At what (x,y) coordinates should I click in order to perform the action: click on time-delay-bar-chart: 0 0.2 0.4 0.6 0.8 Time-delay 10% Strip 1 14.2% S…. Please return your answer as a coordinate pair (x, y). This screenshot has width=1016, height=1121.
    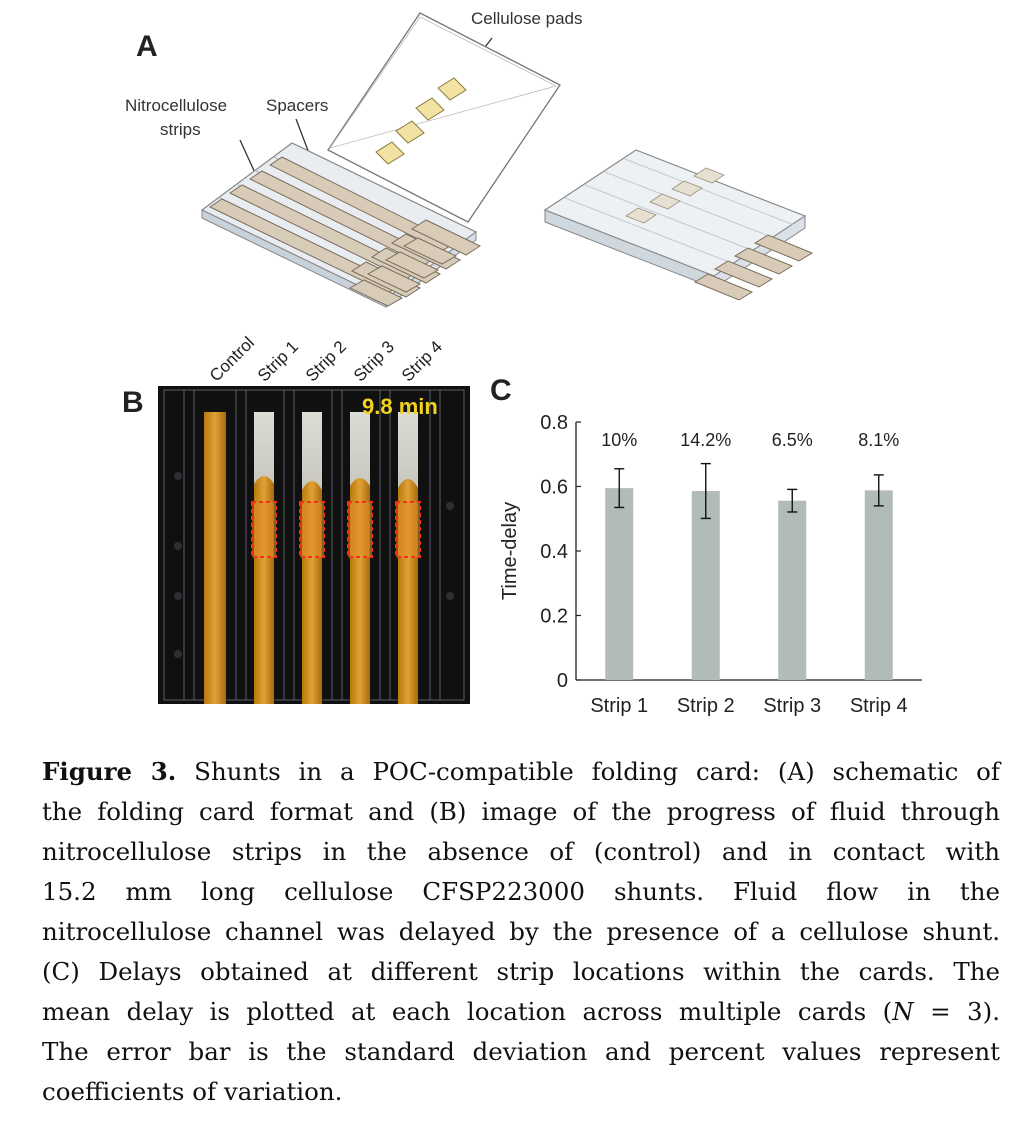
    Looking at the image, I should click on (710, 564).